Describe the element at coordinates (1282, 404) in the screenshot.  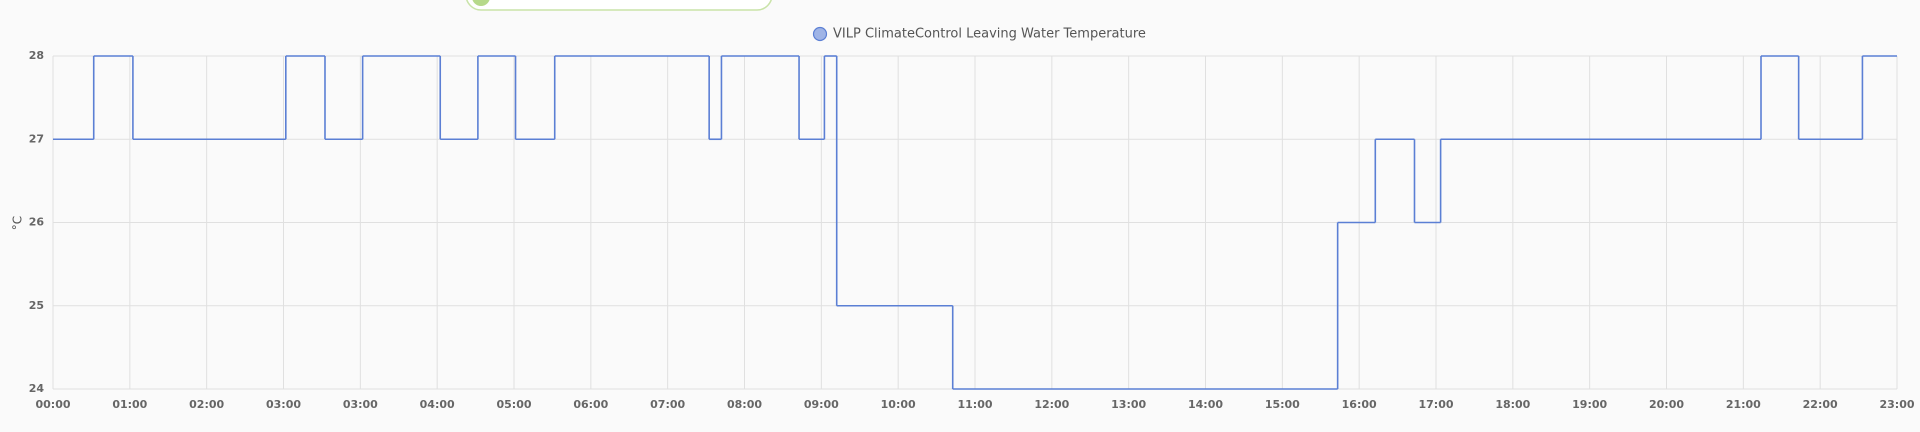
I see `x-tick-label: 15:00` at that location.